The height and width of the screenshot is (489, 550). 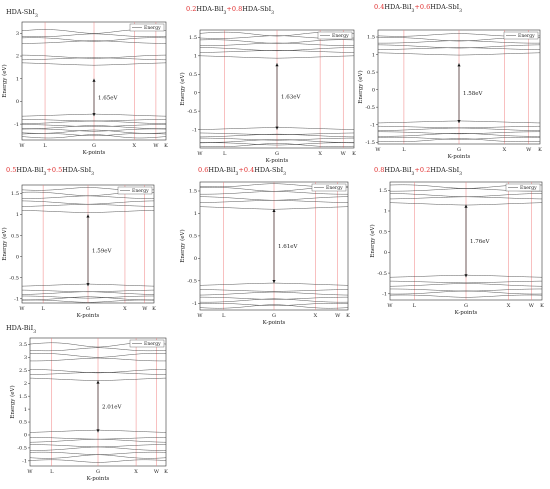 I want to click on title-coefficient: +0.4, so click(x=246, y=170).